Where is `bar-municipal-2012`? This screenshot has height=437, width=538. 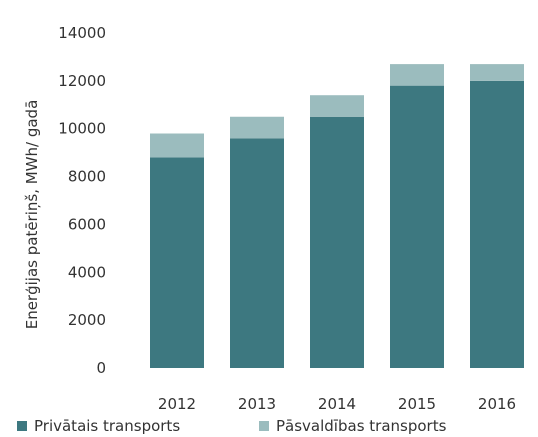 bar-municipal-2012 is located at coordinates (177, 145).